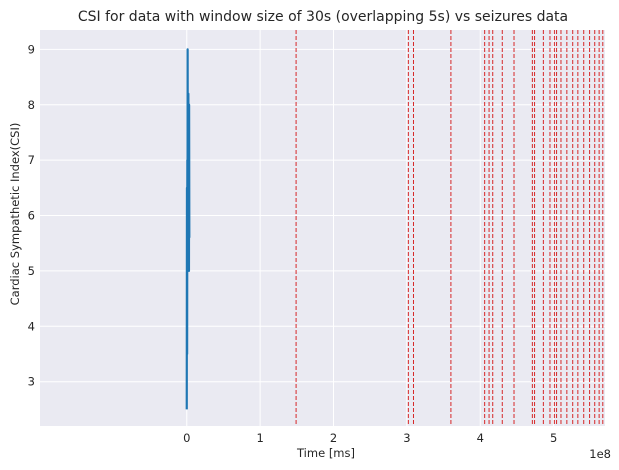 The image size is (619, 470). What do you see at coordinates (31, 271) in the screenshot?
I see `y-tick-label: 5` at bounding box center [31, 271].